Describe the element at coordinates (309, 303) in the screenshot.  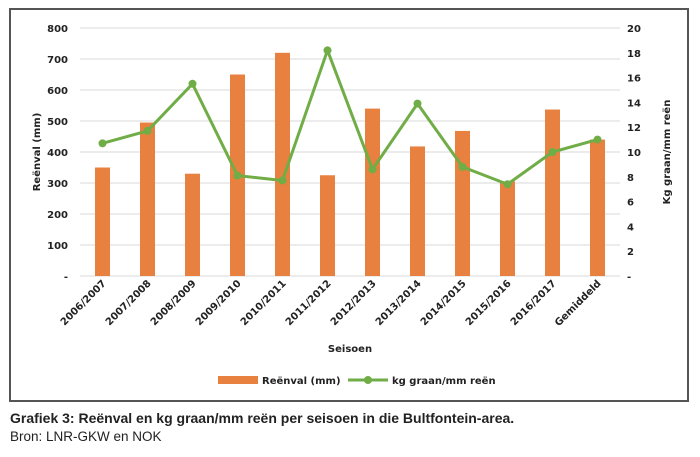
I see `x-tick-label: 2011/2012` at that location.